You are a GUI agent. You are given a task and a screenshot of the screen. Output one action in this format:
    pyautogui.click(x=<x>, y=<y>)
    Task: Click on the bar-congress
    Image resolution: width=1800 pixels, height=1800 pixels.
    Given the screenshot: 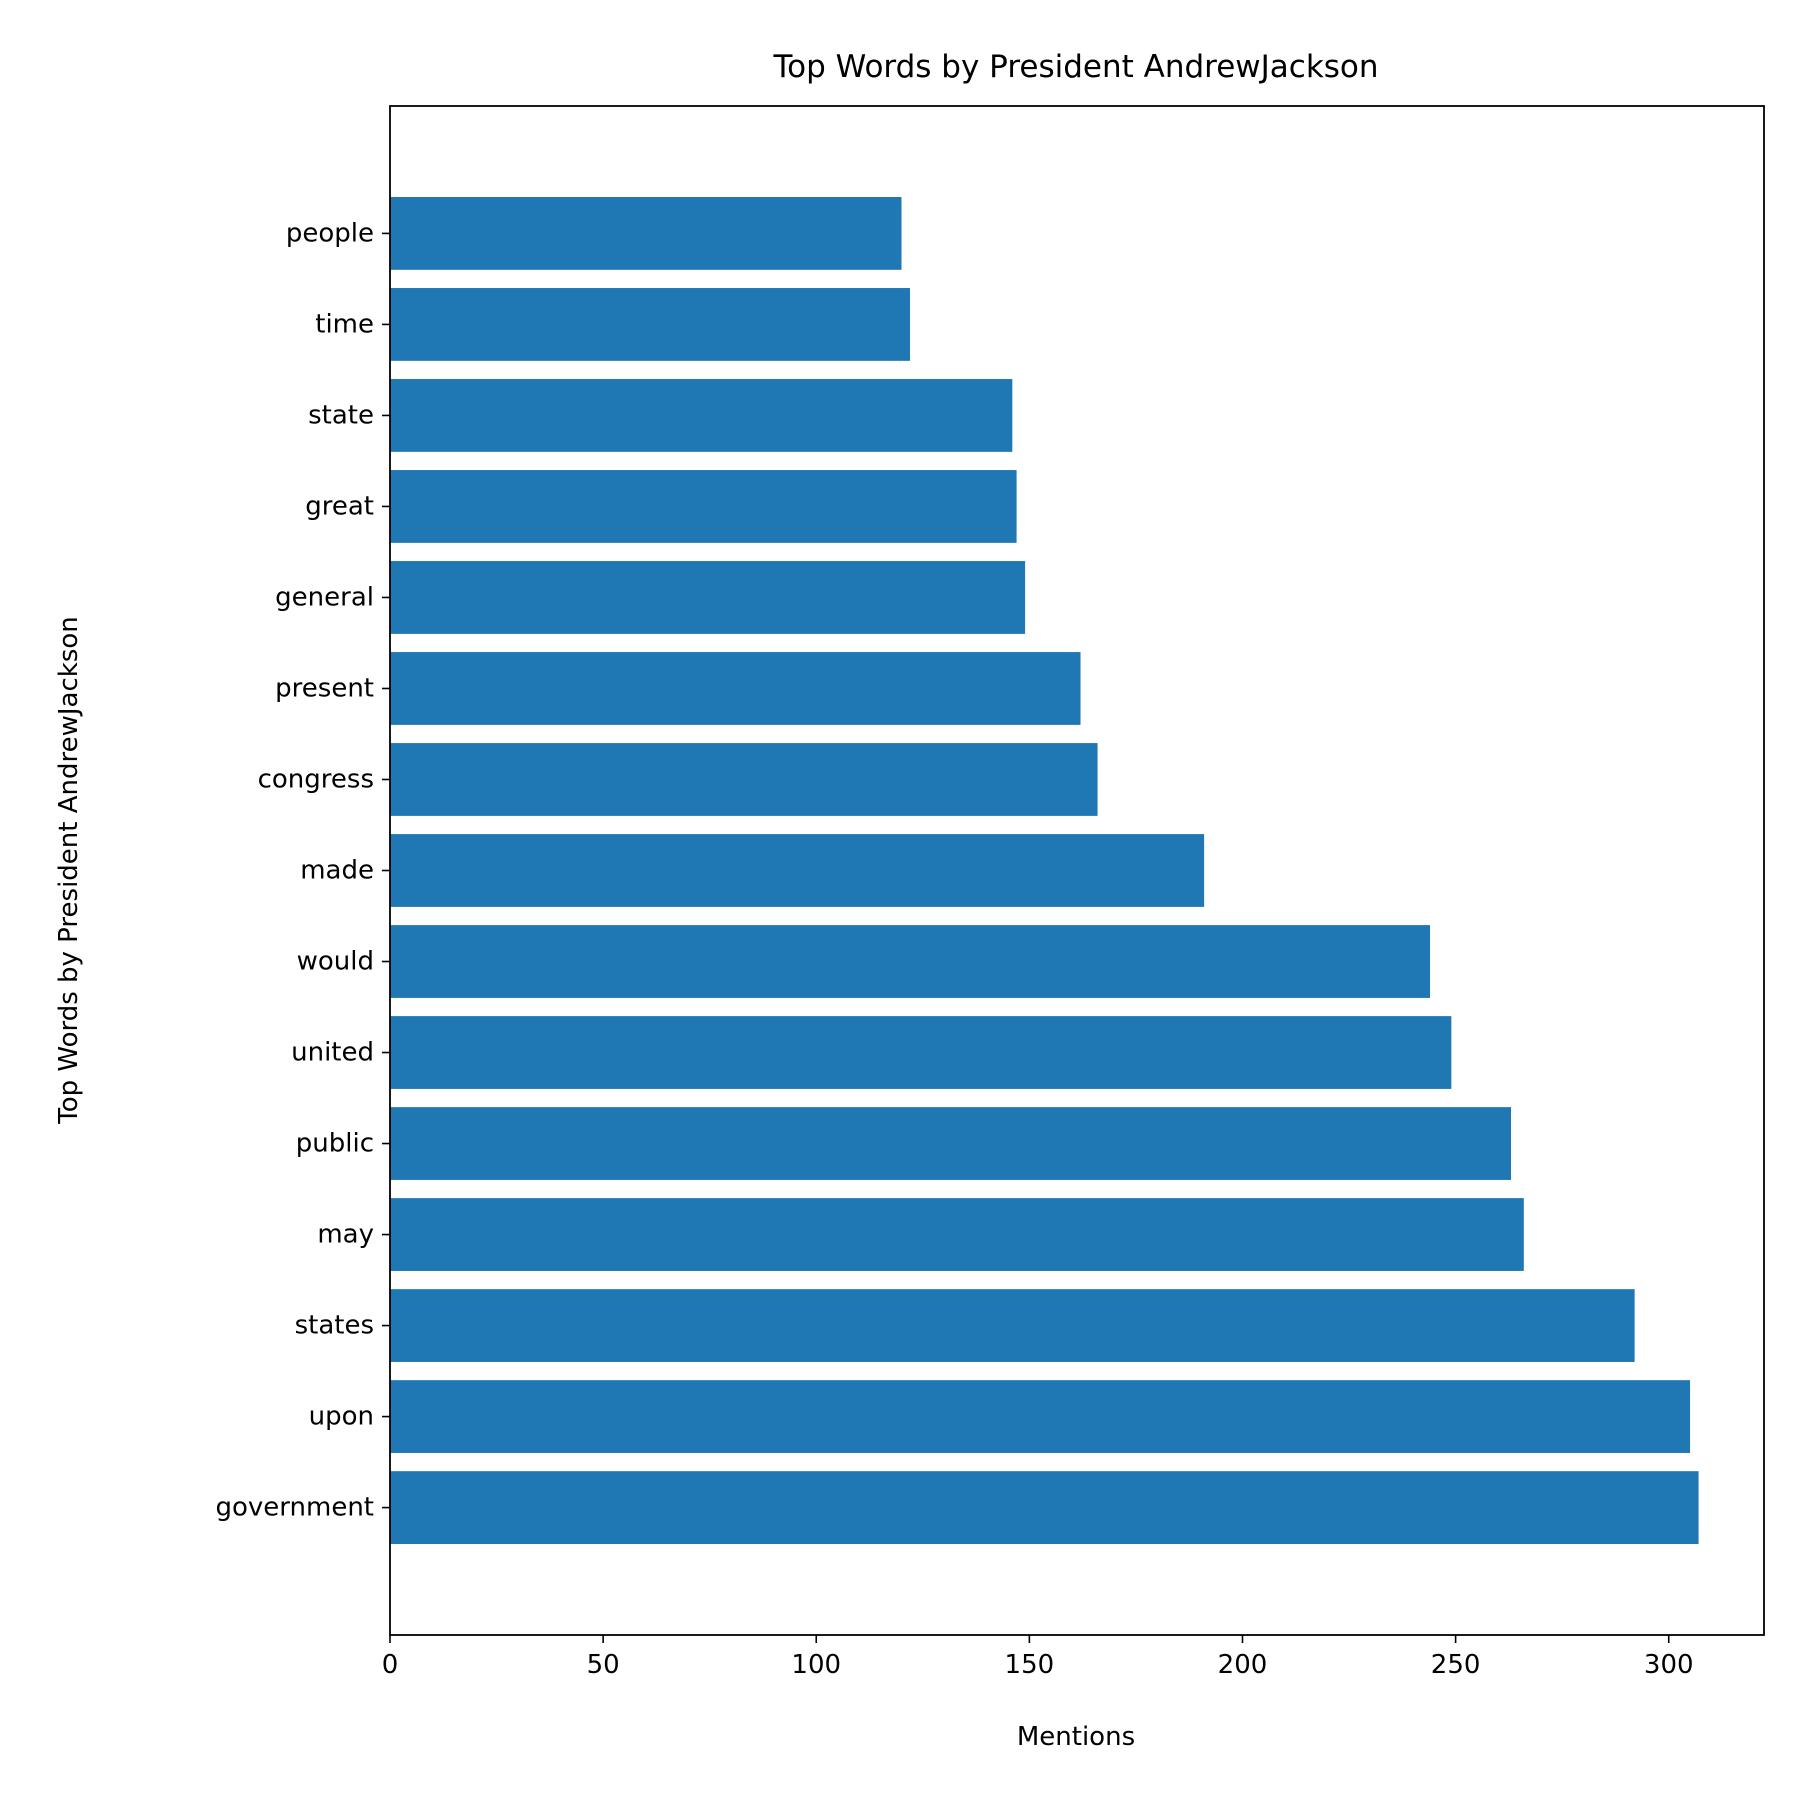 What is the action you would take?
    pyautogui.click(x=744, y=779)
    